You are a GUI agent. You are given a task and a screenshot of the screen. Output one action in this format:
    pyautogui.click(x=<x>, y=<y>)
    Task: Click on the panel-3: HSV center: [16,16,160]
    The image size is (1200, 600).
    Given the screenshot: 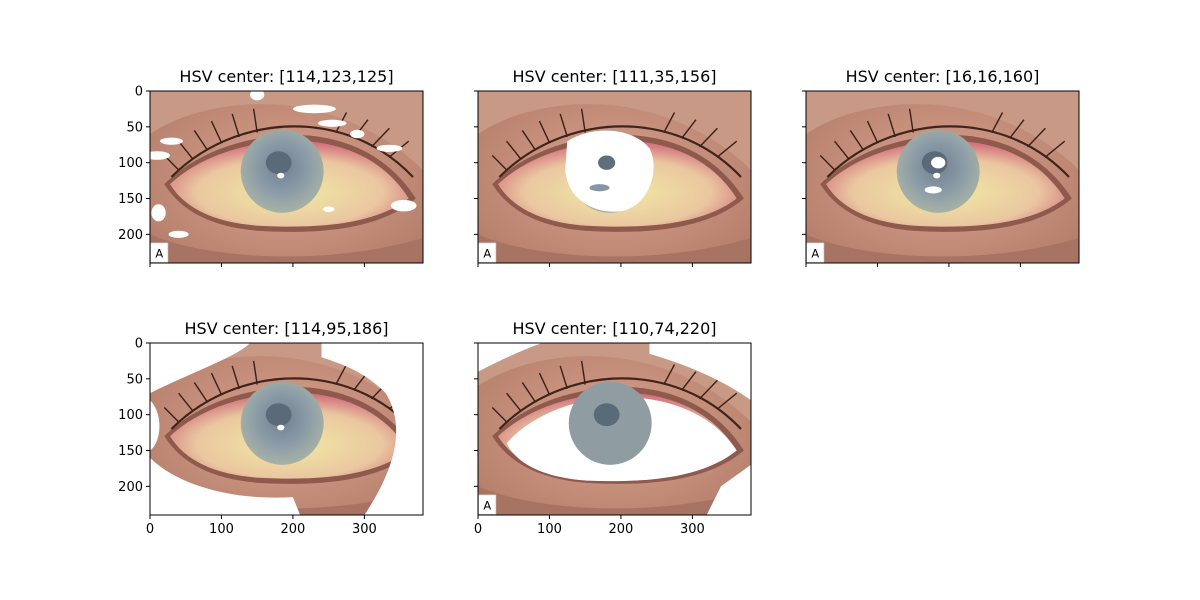 What is the action you would take?
    pyautogui.click(x=941, y=167)
    